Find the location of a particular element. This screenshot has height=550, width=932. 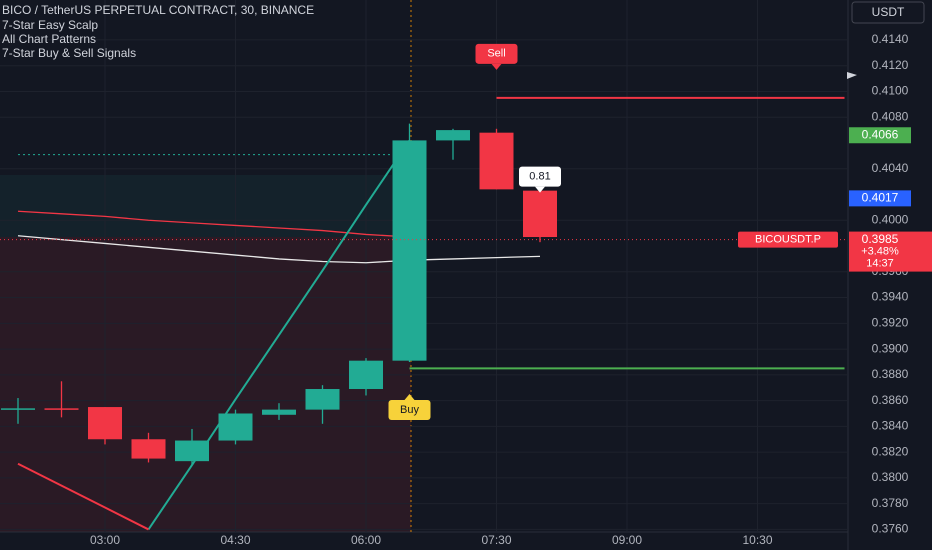

y-tick-label: 0.3840 is located at coordinates (890, 426).